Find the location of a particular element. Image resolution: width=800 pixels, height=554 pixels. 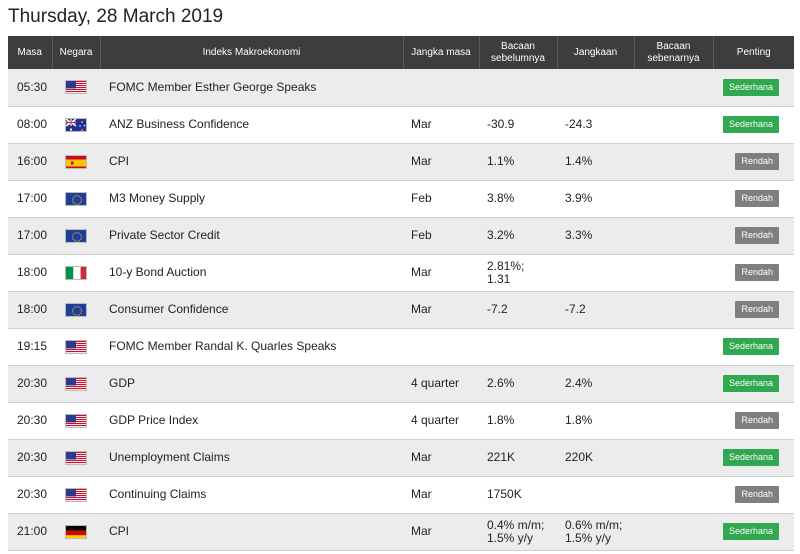

previous-value: 3.2% is located at coordinates (501, 235).